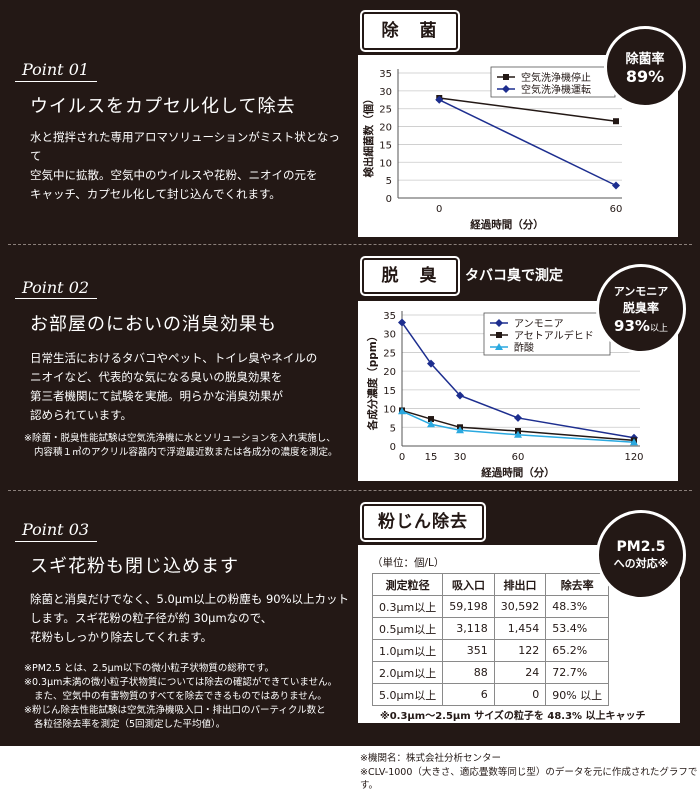  What do you see at coordinates (633, 457) in the screenshot?
I see `x-tick-label: 120` at bounding box center [633, 457].